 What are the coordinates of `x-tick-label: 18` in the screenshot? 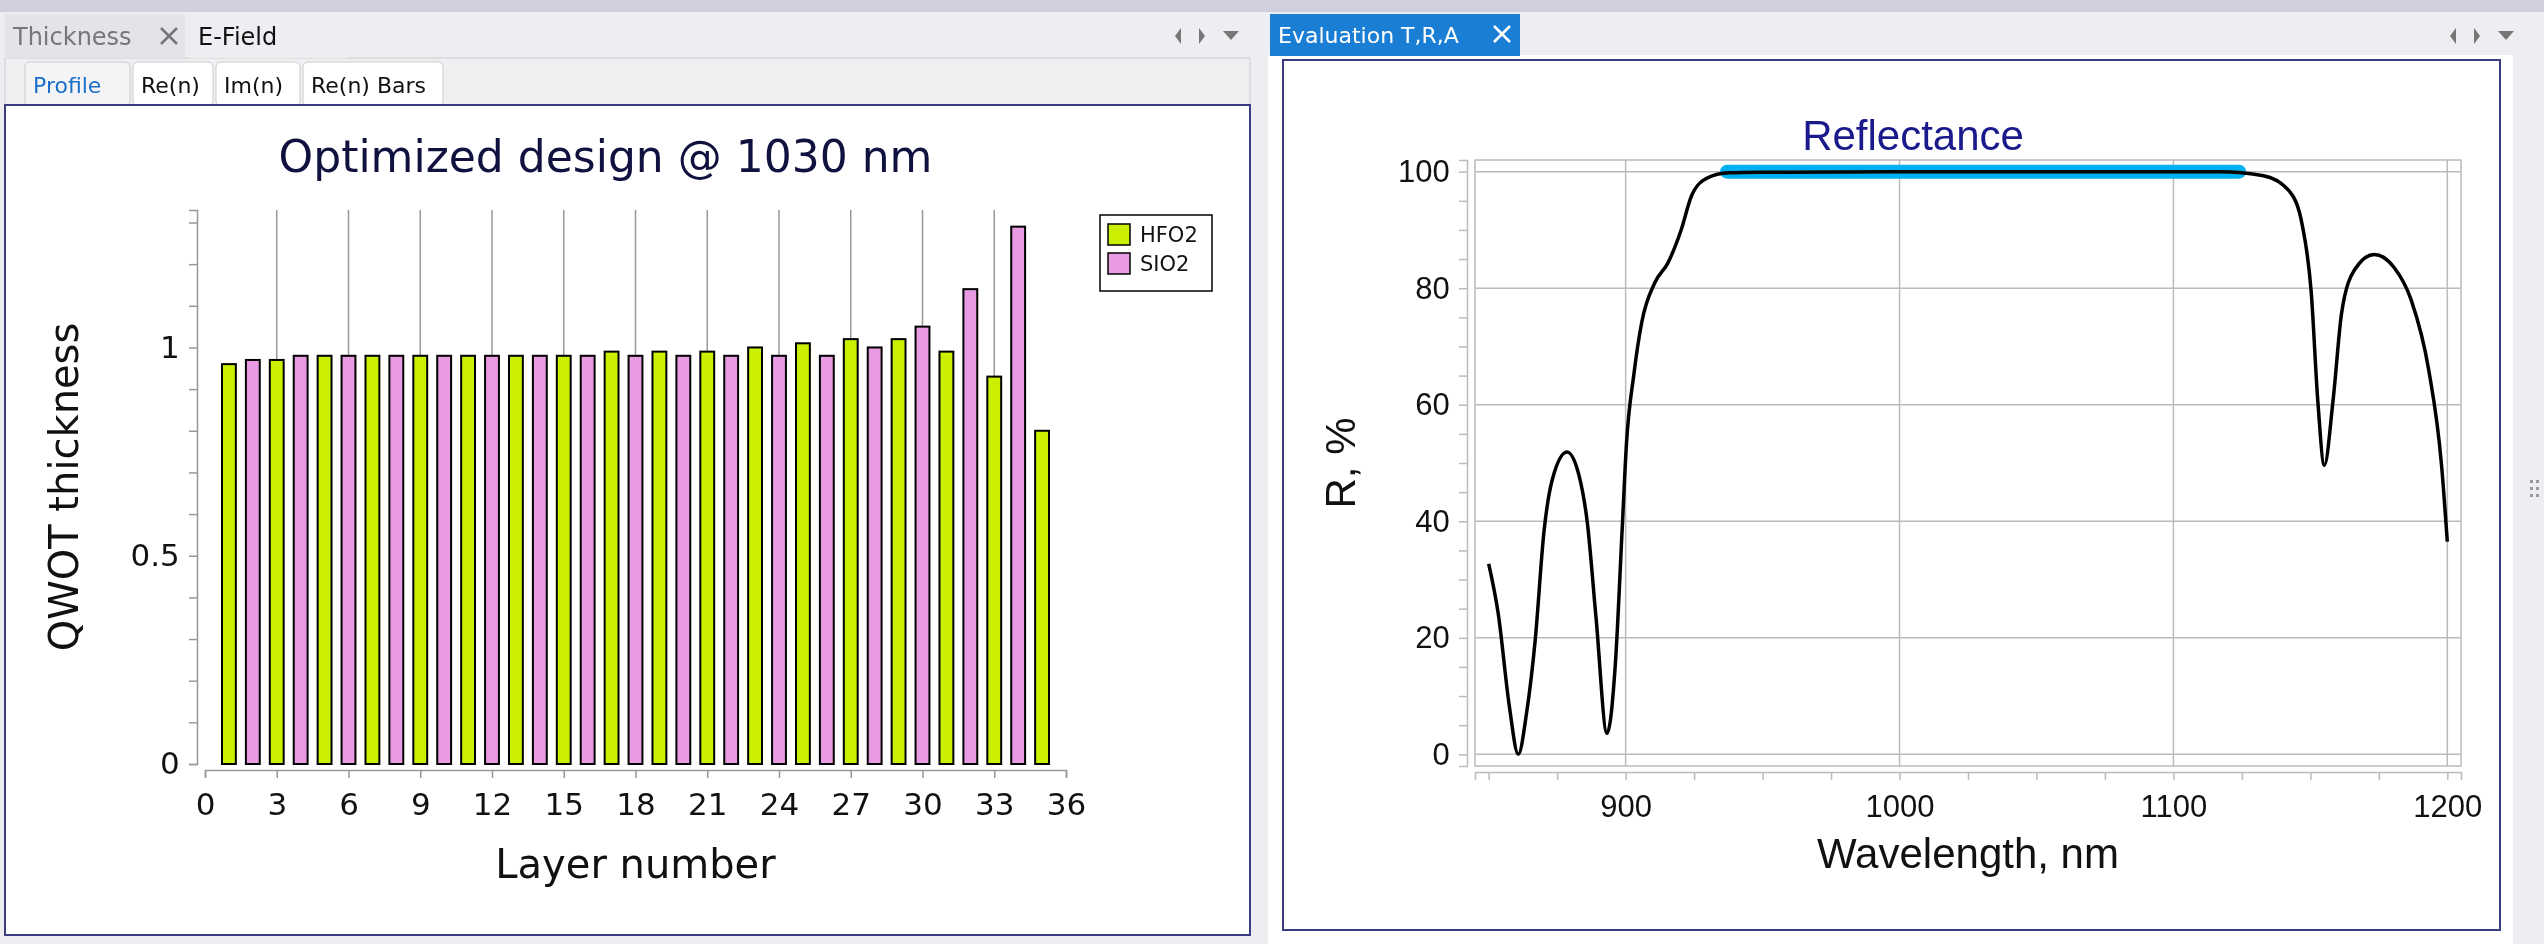 It's located at (636, 804).